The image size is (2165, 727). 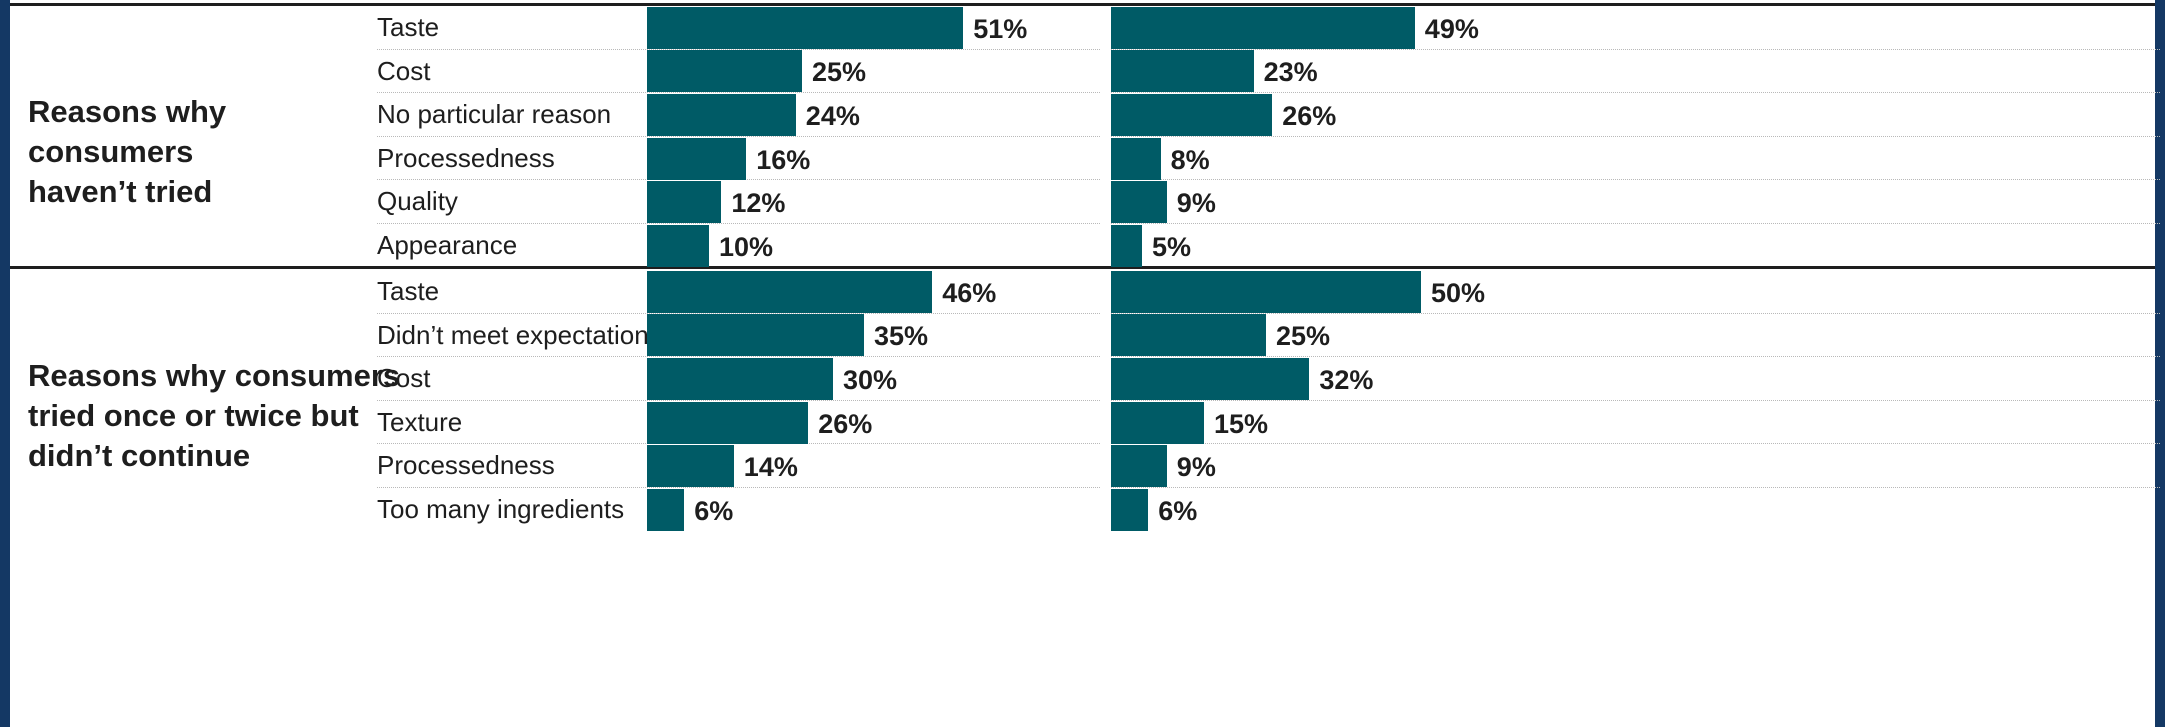 What do you see at coordinates (1290, 72) in the screenshot?
I see `data-label: 23%` at bounding box center [1290, 72].